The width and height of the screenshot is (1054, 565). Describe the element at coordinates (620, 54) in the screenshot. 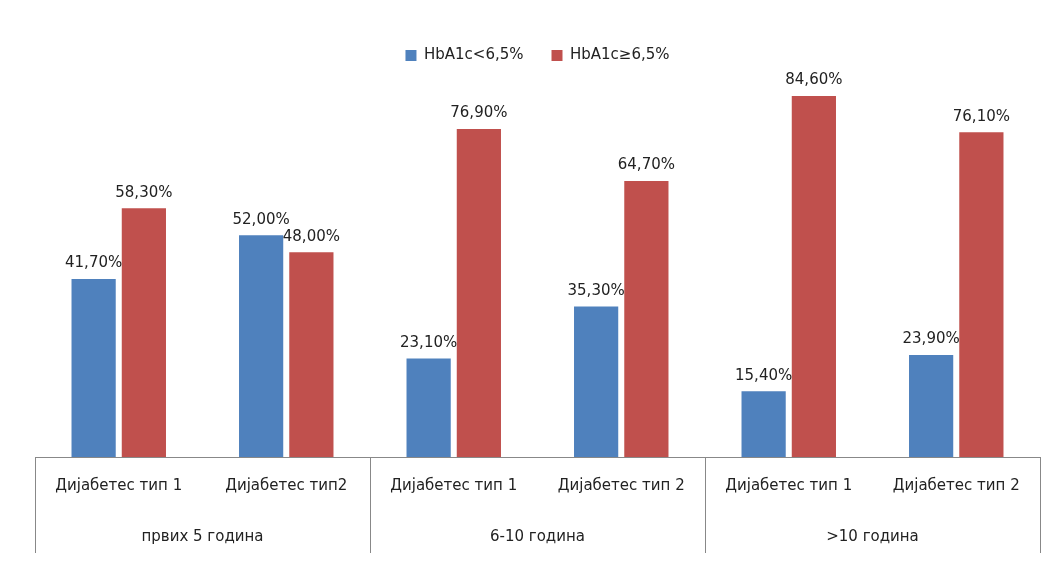

I see `legend-label: HbA1c≥6,5%` at that location.